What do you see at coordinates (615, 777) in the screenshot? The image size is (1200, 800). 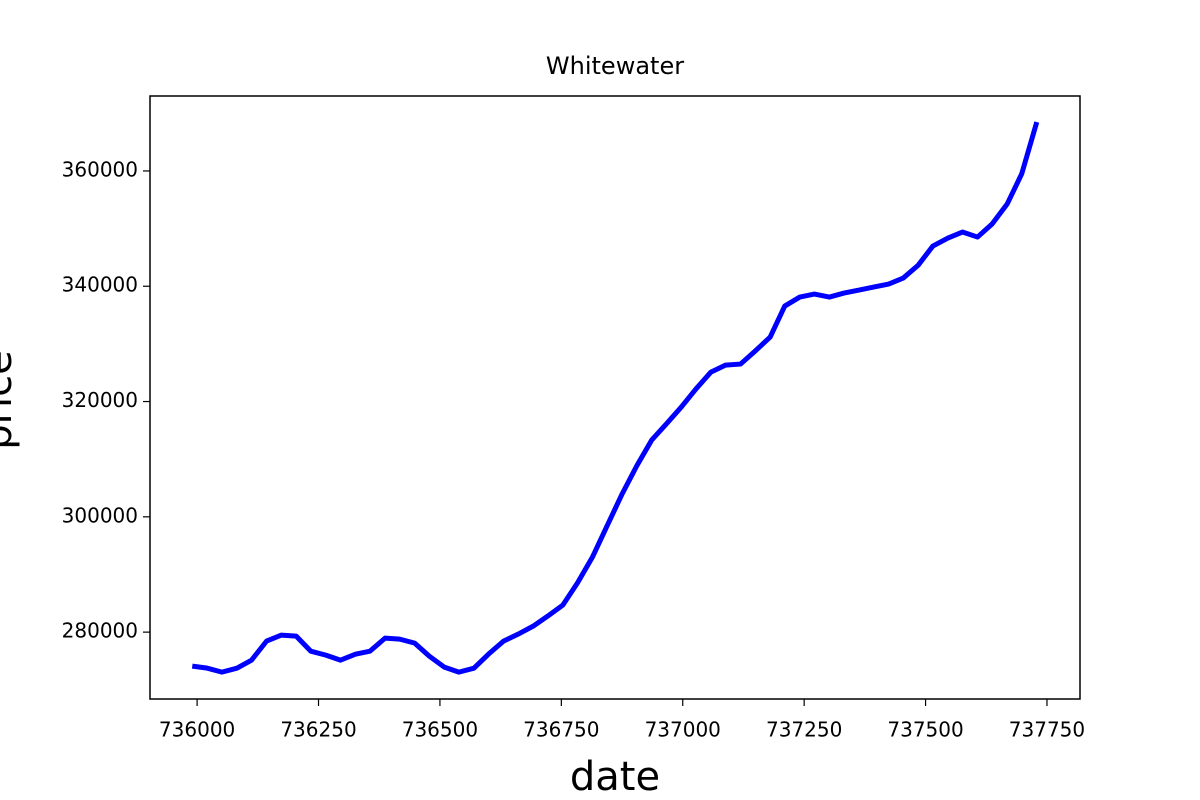 I see `x-axis-label: date` at bounding box center [615, 777].